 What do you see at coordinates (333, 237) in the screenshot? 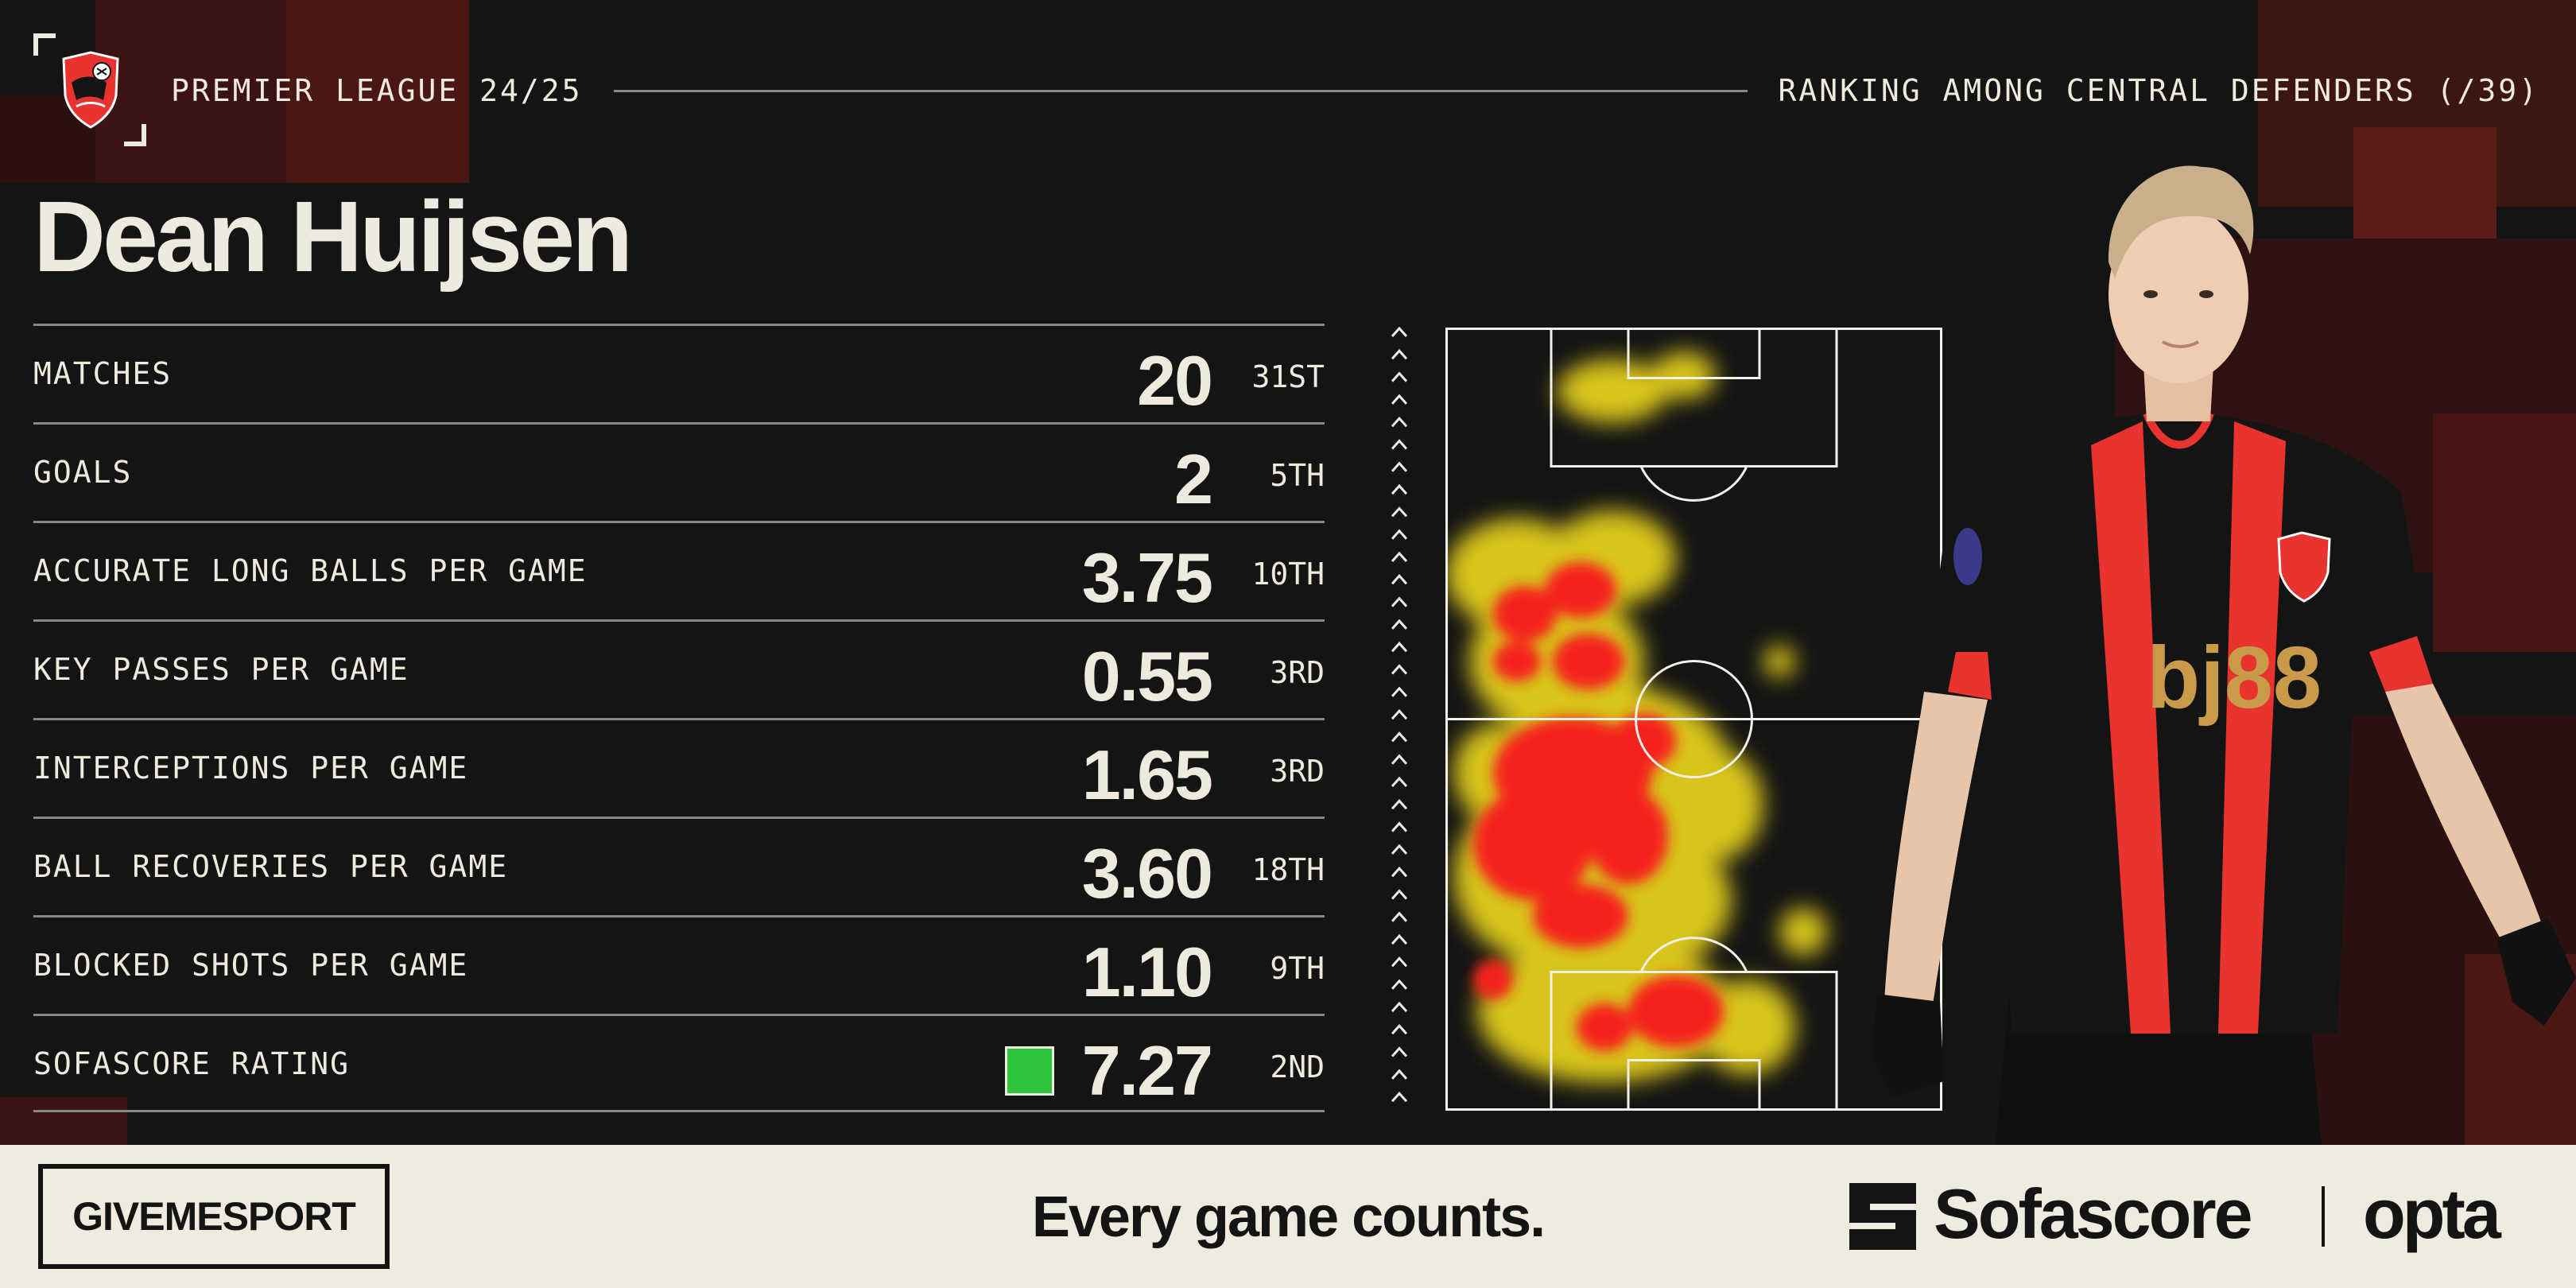
I see `player-name: Dean Huijsen` at bounding box center [333, 237].